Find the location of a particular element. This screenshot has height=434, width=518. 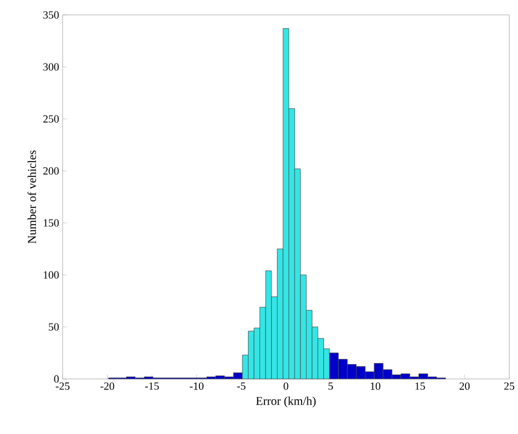

x-tick-label: -15 is located at coordinates (152, 386).